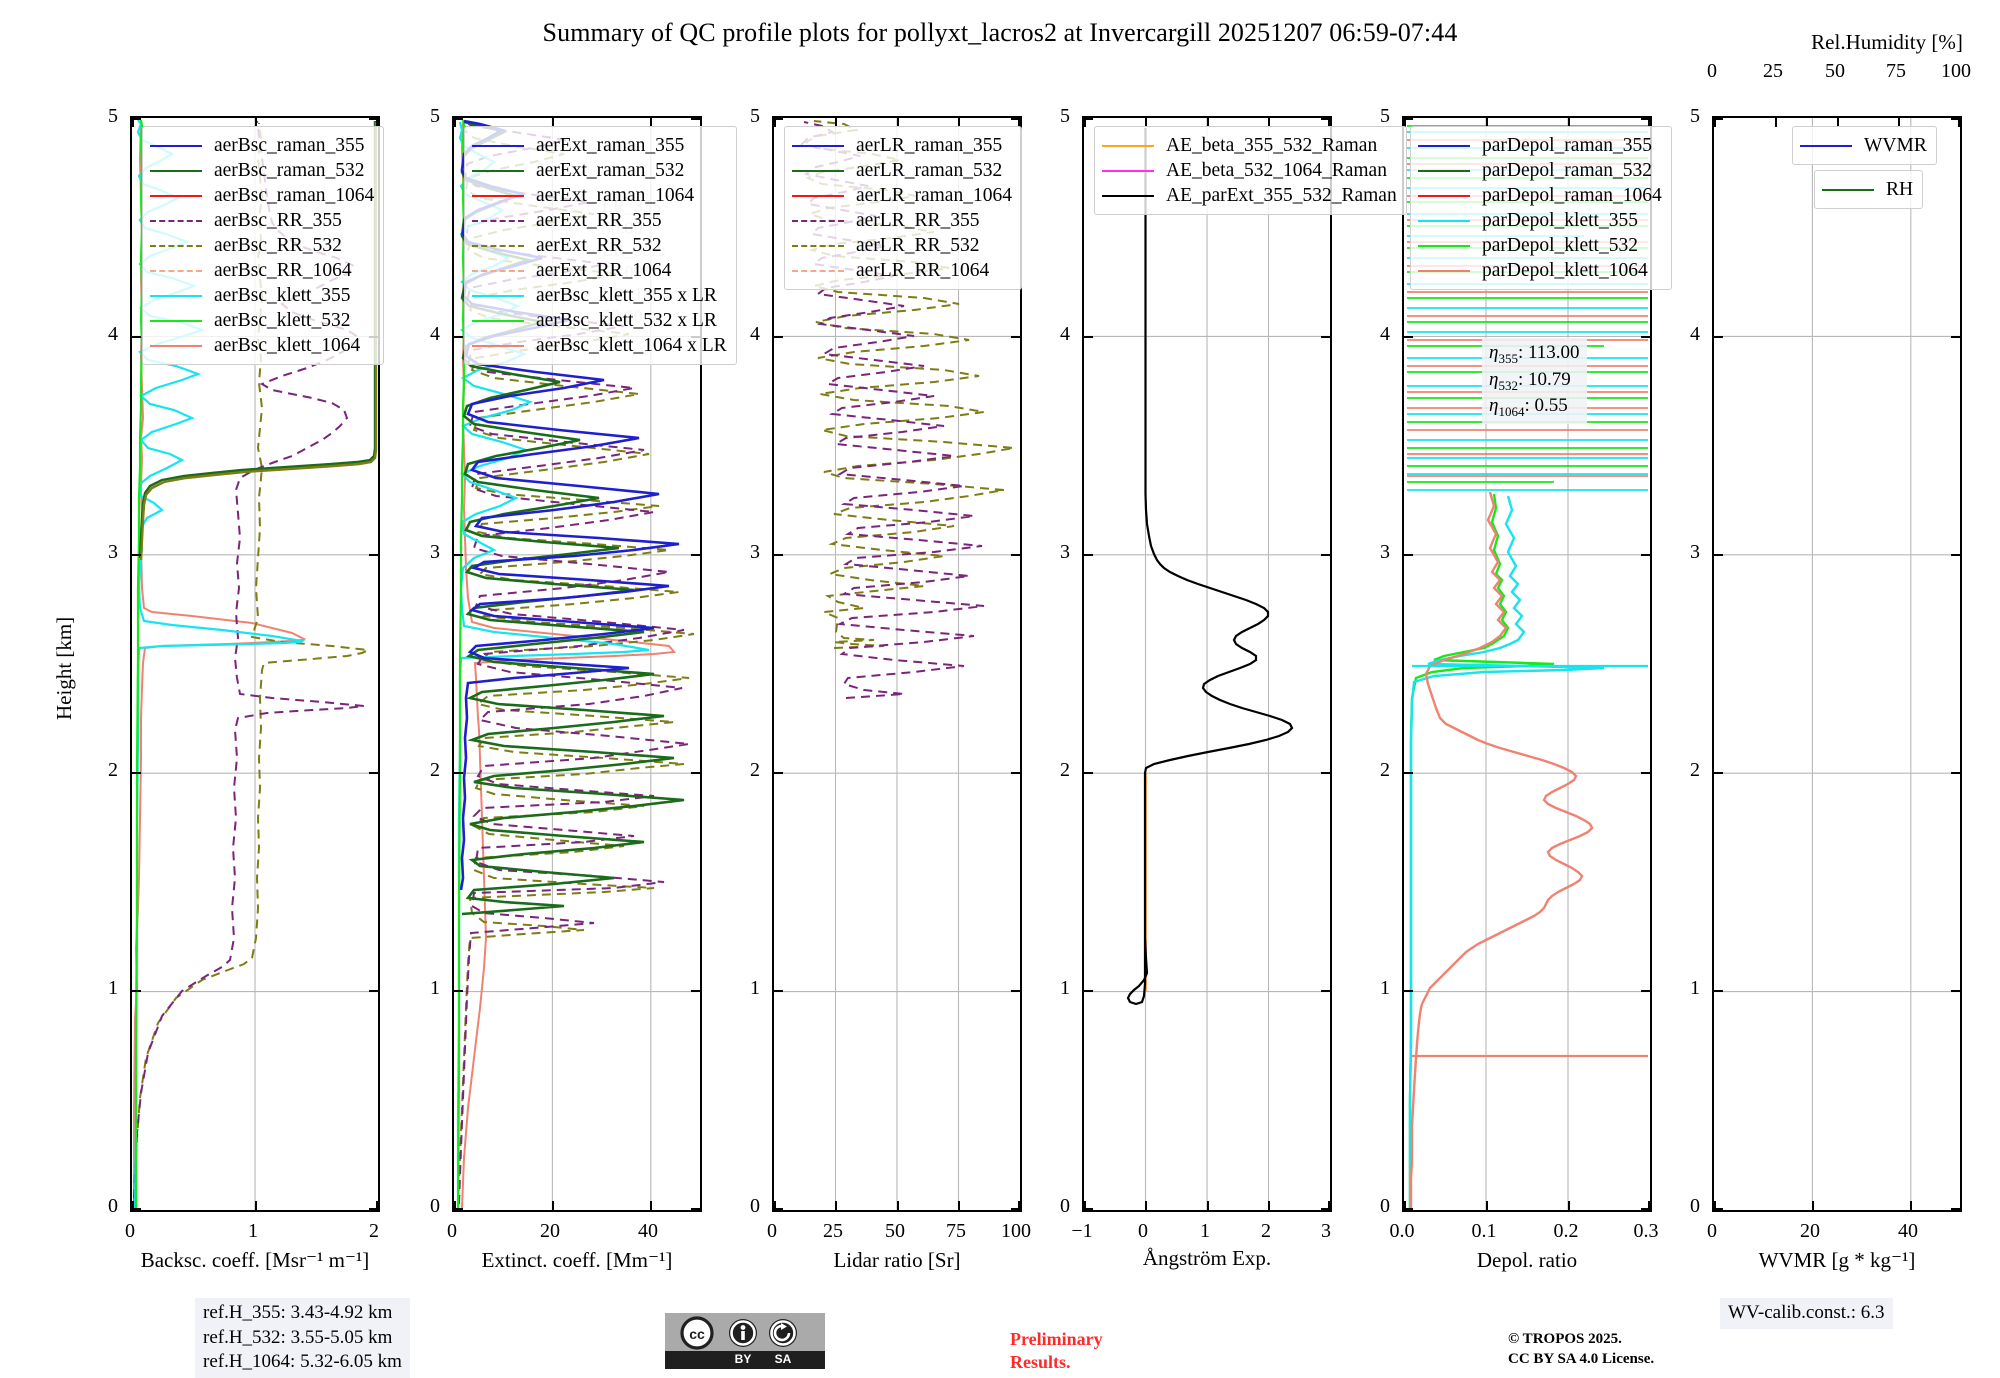  What do you see at coordinates (1540, 220) in the screenshot?
I see `legend-item: parDepol_klett_355` at bounding box center [1540, 220].